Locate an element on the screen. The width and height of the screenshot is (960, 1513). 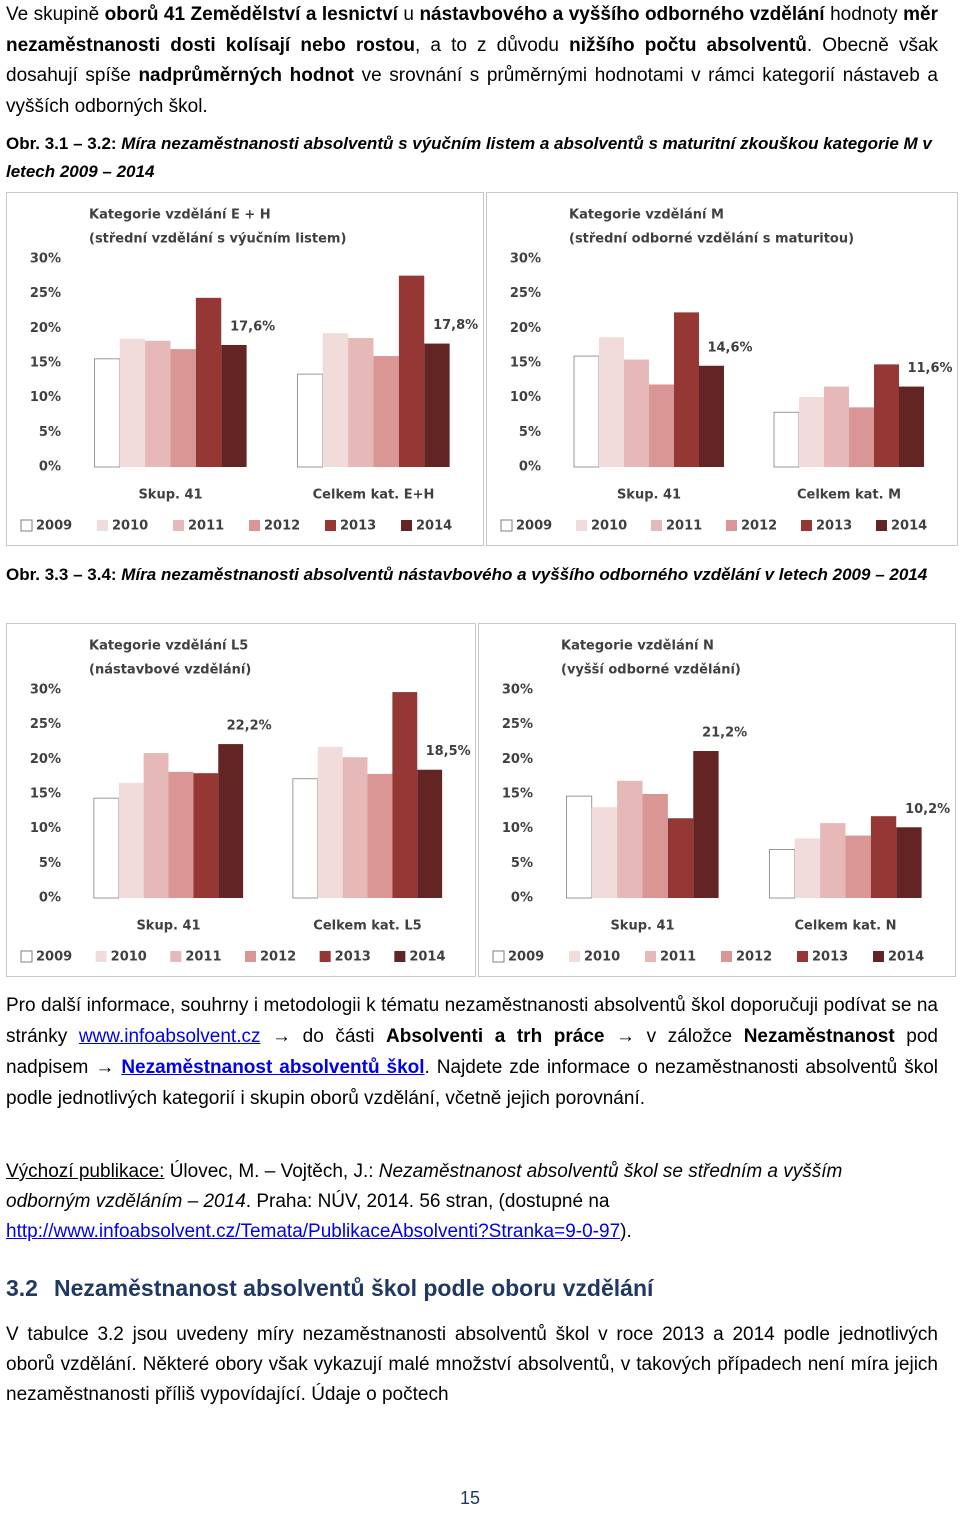
text-run: ). is located at coordinates (626, 1231).